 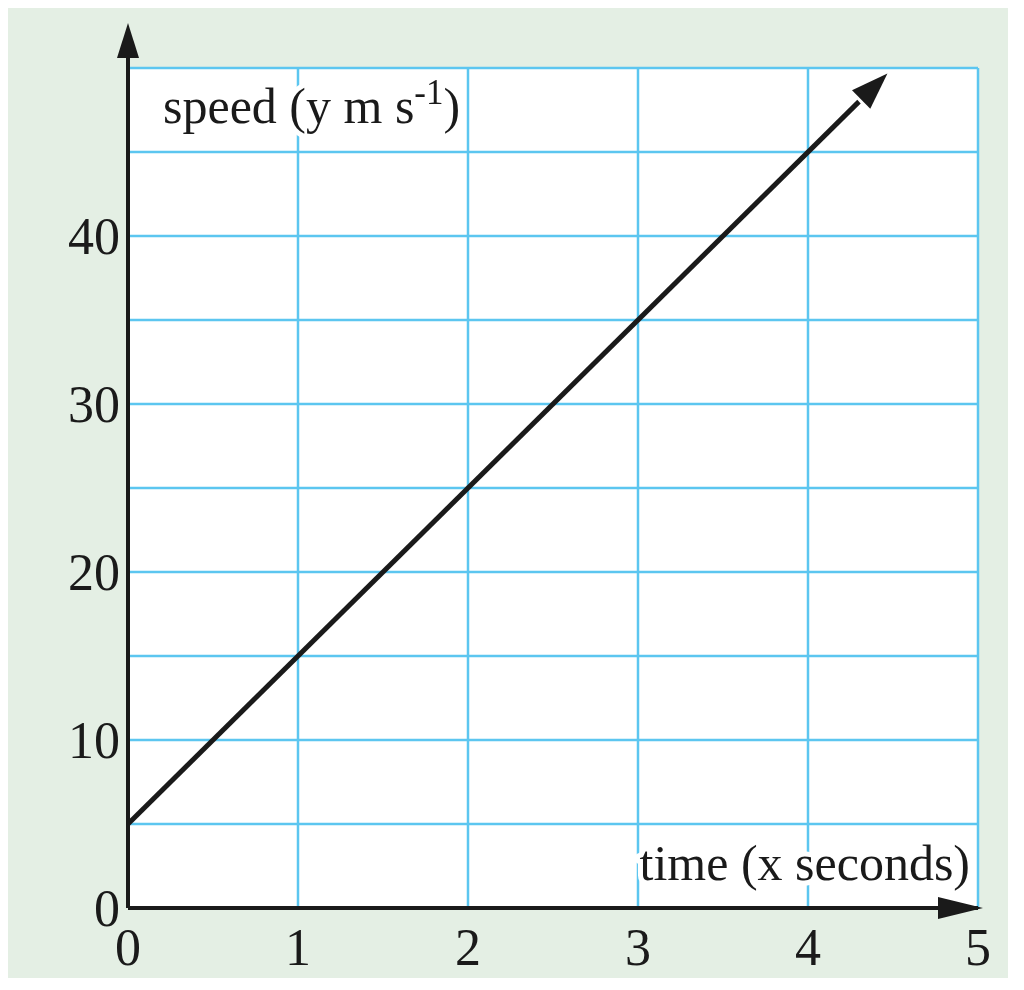 What do you see at coordinates (808, 947) in the screenshot?
I see `x-tick-label: 4` at bounding box center [808, 947].